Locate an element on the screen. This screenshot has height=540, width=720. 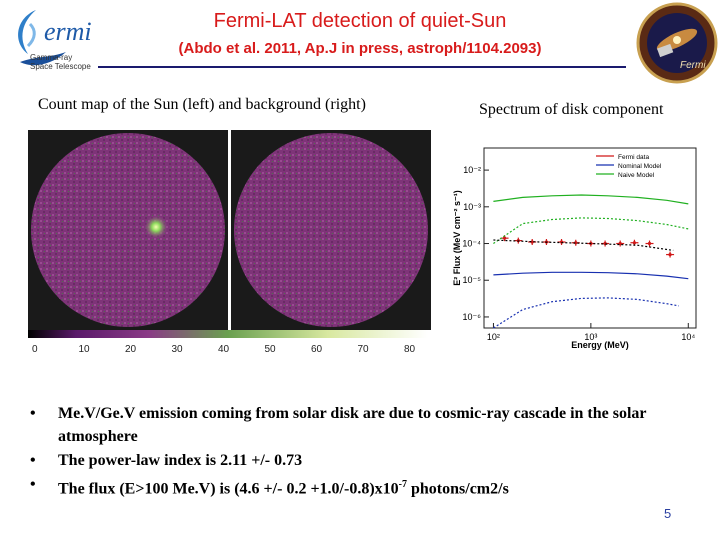
plot-frame is located at coordinates (590, 238).